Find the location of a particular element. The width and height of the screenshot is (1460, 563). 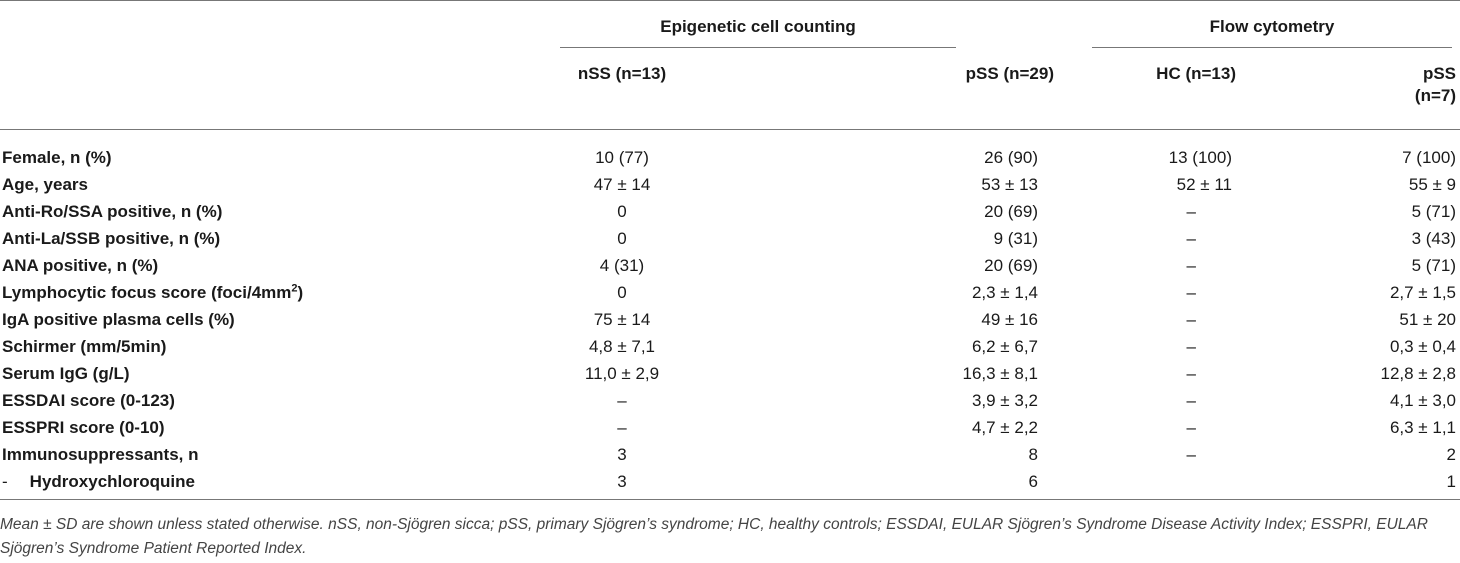

cell-nss: 75 ± 14 is located at coordinates (622, 319).